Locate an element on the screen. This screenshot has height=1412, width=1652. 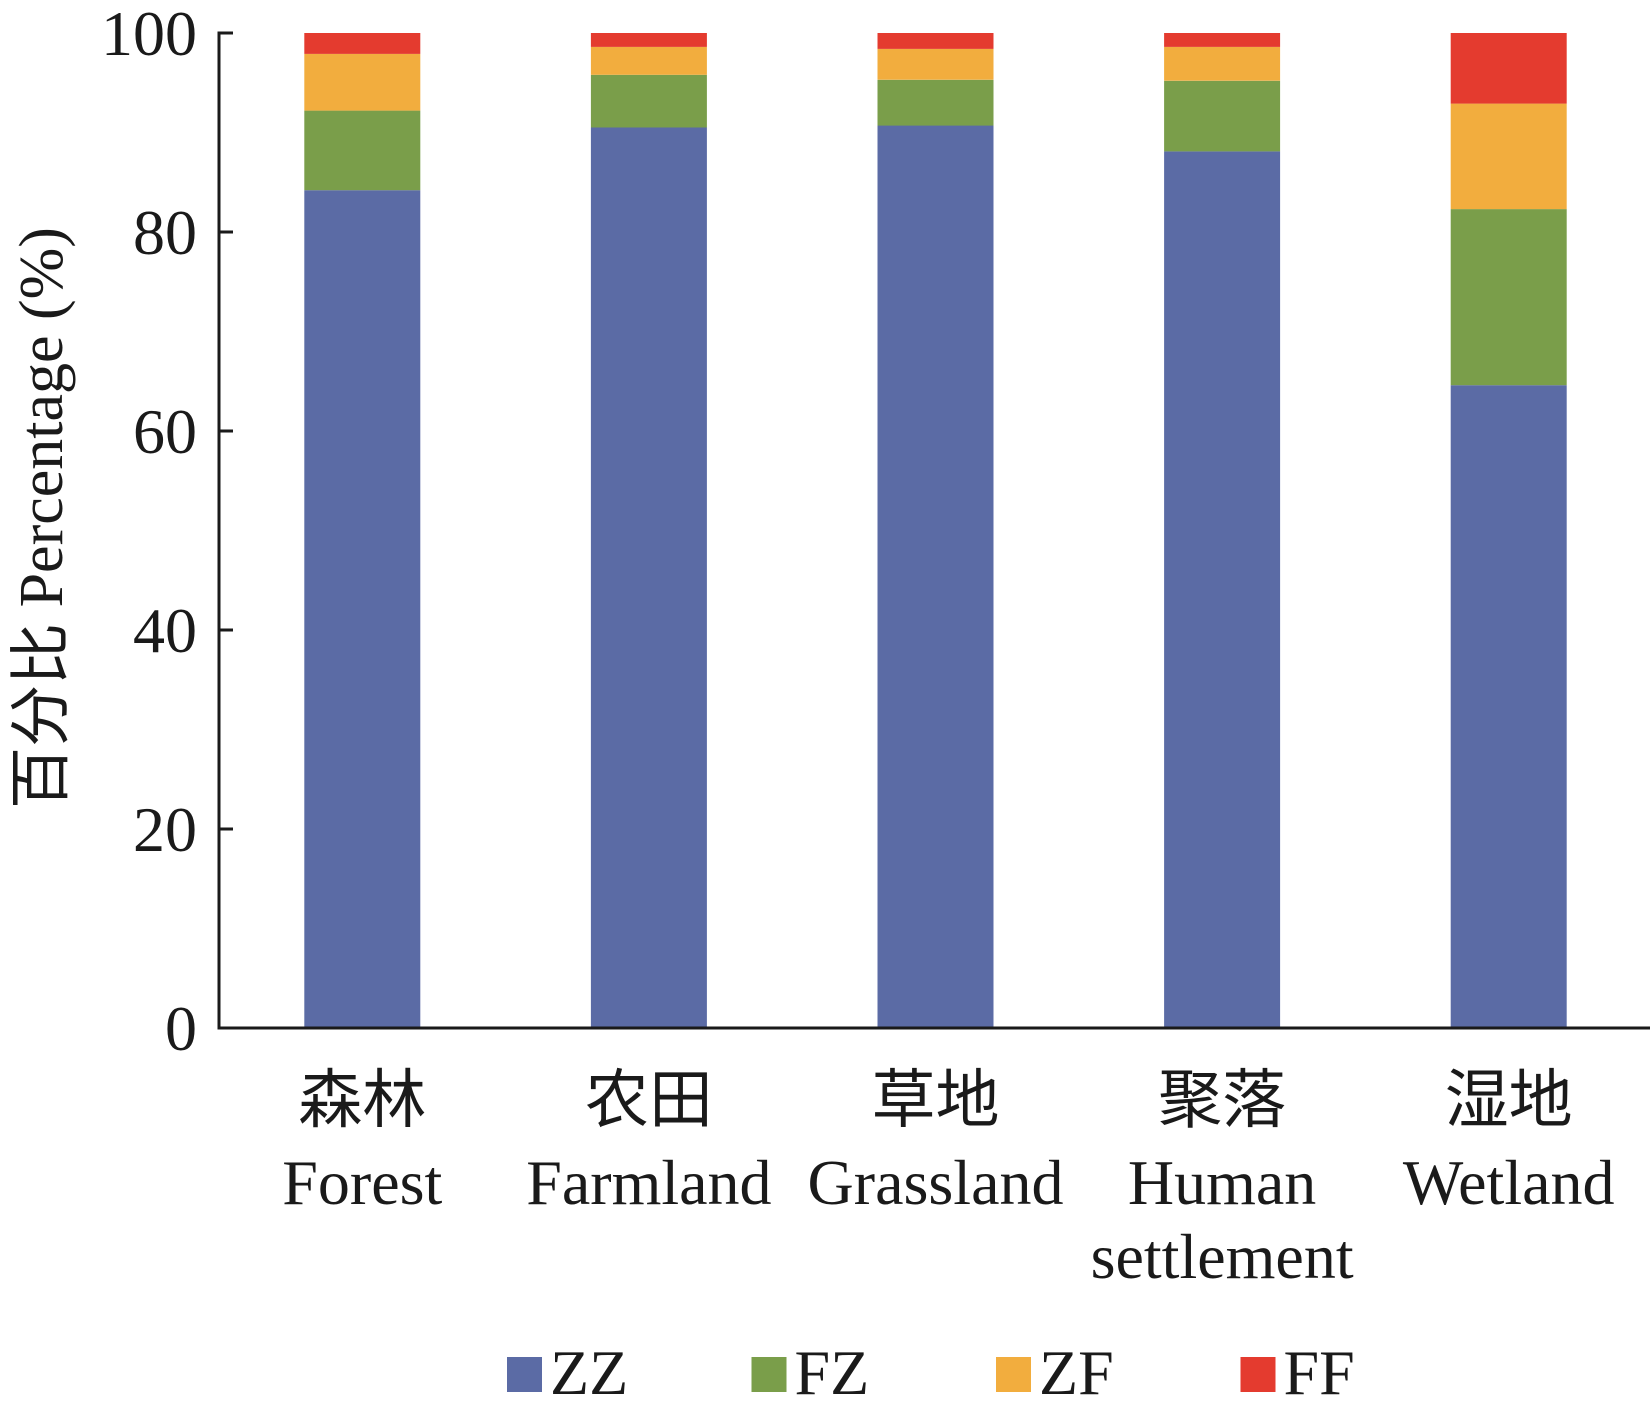
y-tick-label: 20 is located at coordinates (165, 829).